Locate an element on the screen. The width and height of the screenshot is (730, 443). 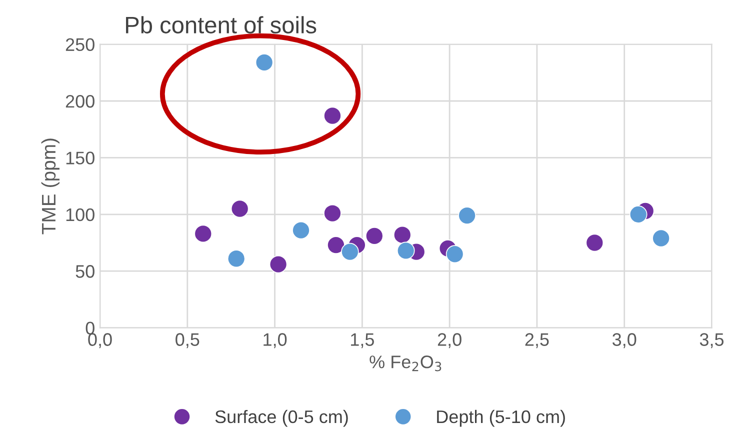
x-tick-label: 2,0 is located at coordinates (450, 340).